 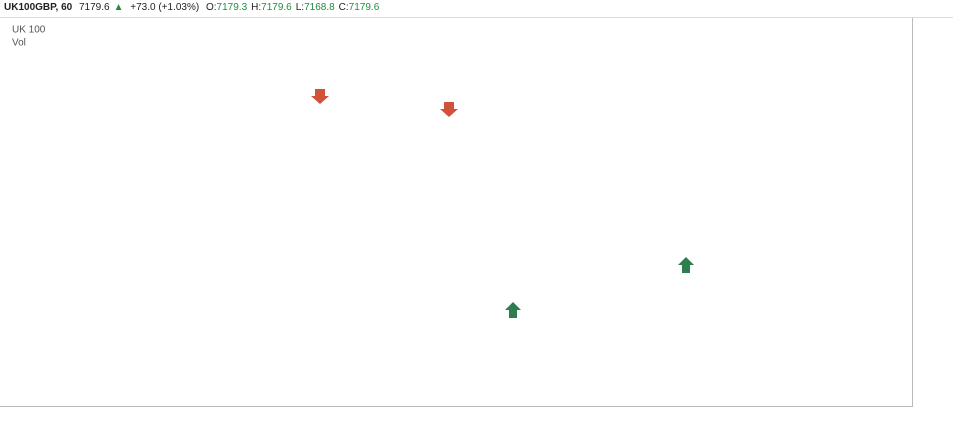 I want to click on up-icon: ▲, so click(x=118, y=7).